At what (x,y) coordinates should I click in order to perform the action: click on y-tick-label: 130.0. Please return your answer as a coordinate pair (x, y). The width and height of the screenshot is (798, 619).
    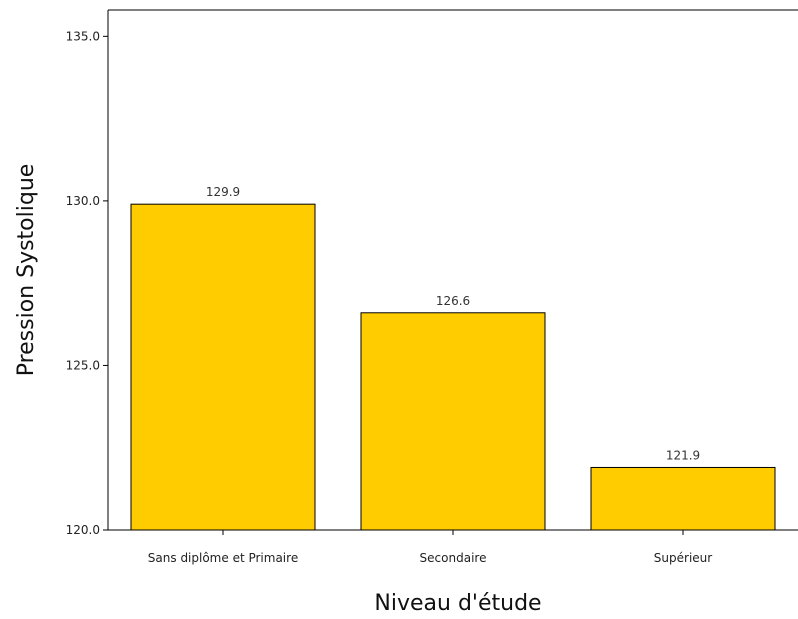
    Looking at the image, I should click on (83, 201).